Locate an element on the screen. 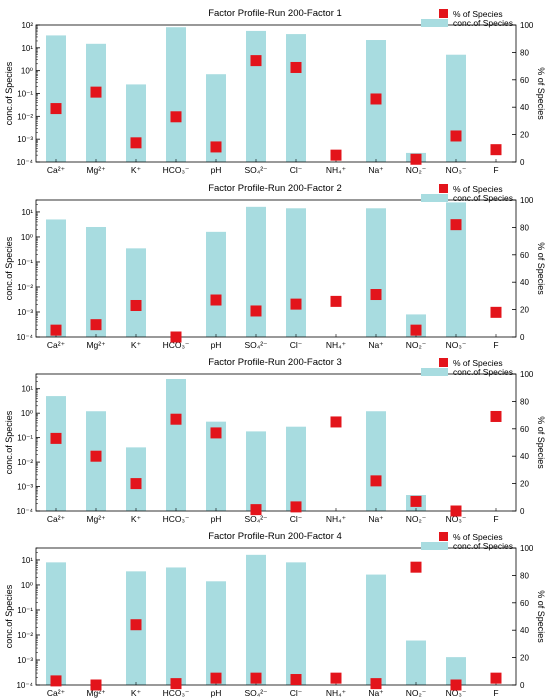 The width and height of the screenshot is (550, 700). left-tick-label: 10⁻¹ is located at coordinates (25, 262).